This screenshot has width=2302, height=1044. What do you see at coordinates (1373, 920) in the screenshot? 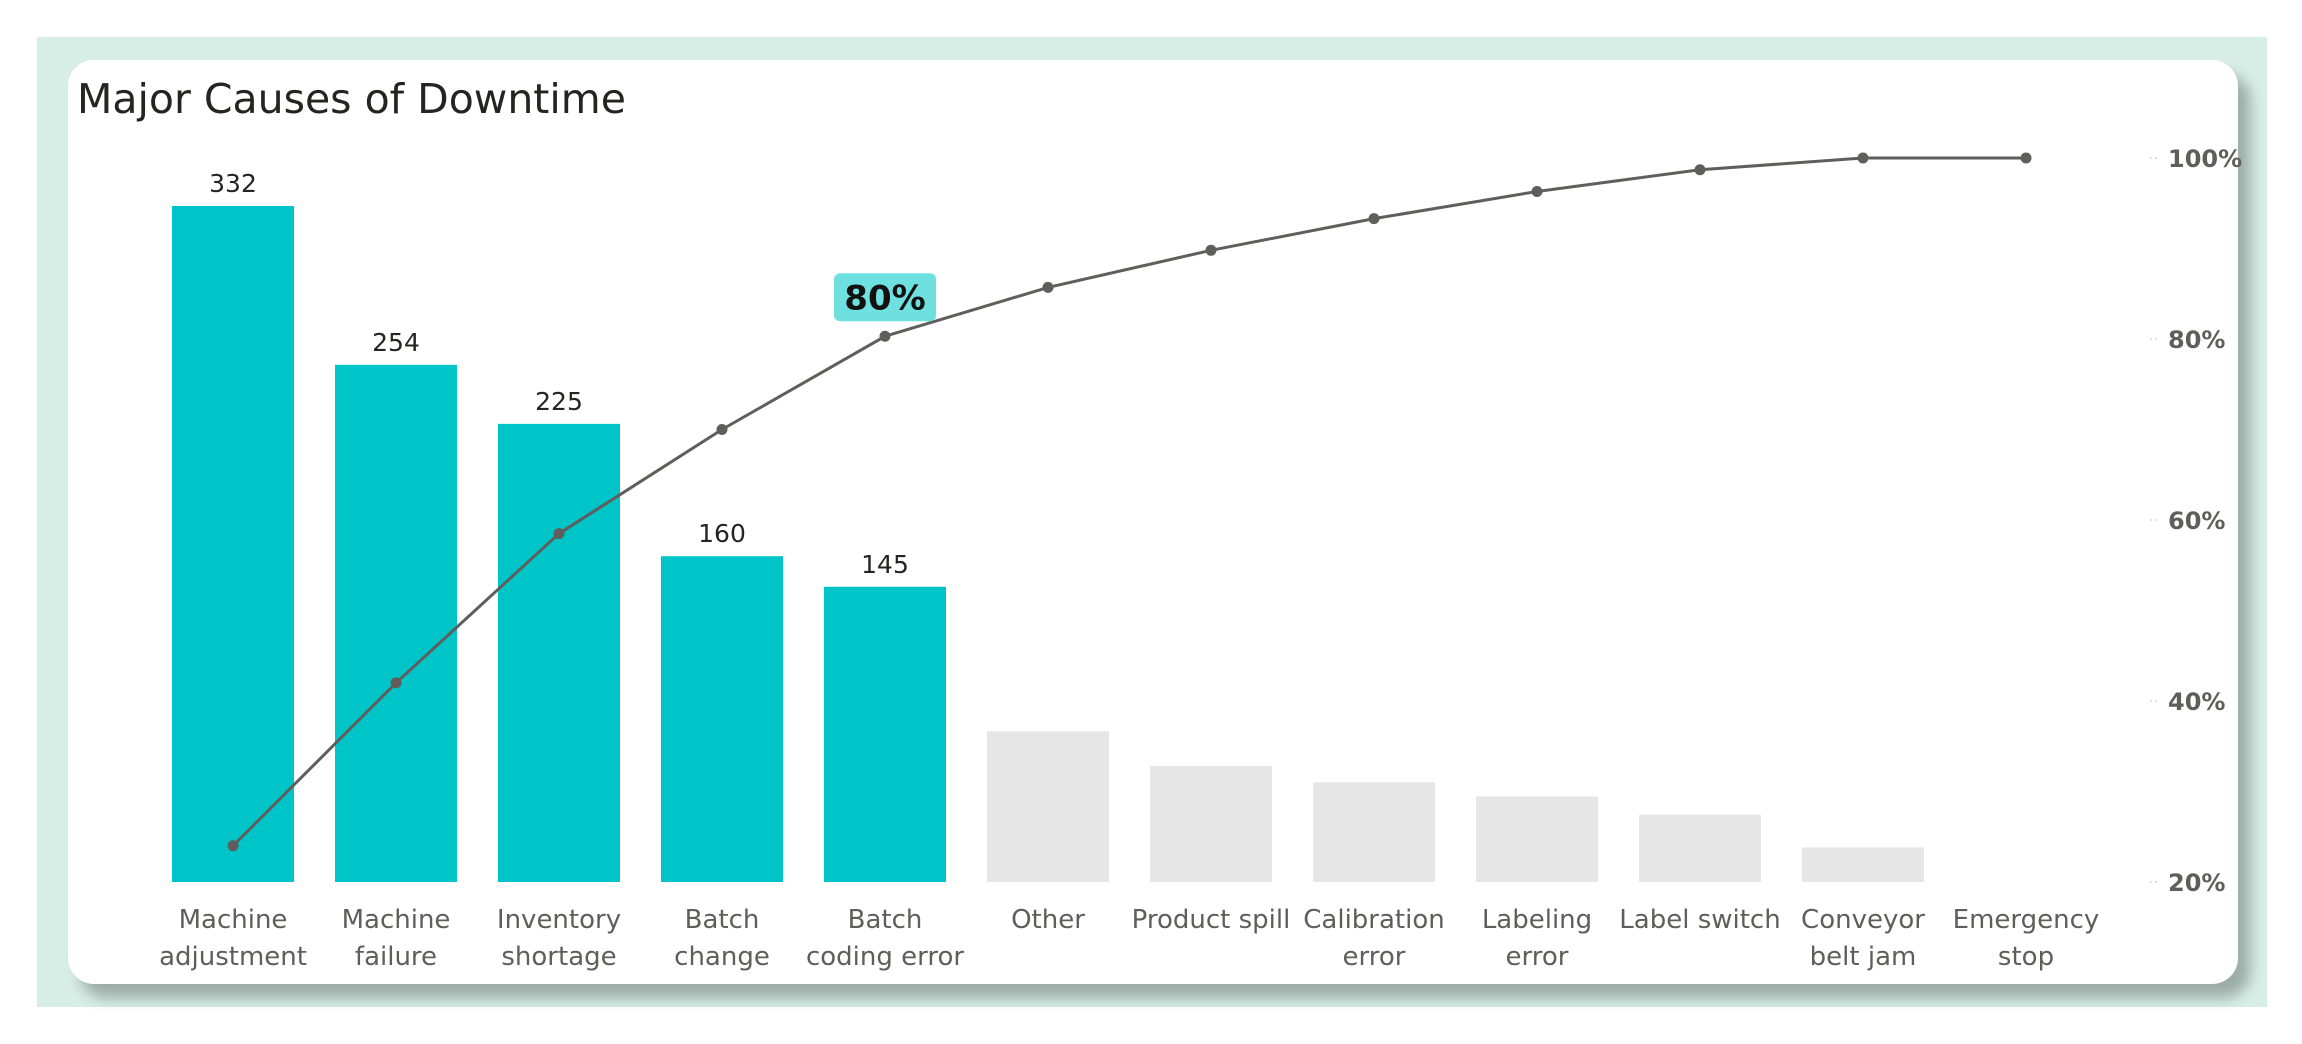
I see `category-label-7-line-0: Calibration` at bounding box center [1373, 920].